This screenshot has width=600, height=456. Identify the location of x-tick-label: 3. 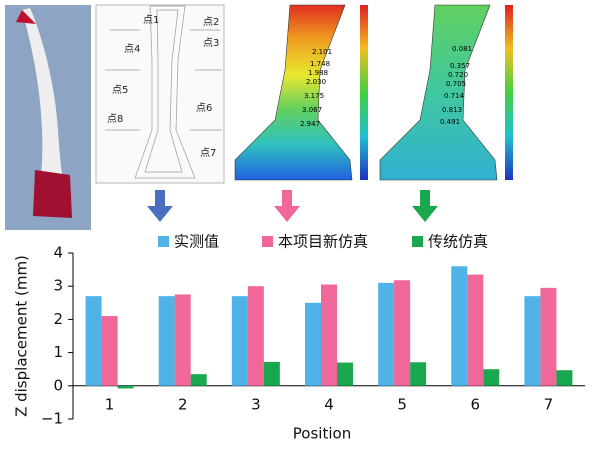
(256, 405).